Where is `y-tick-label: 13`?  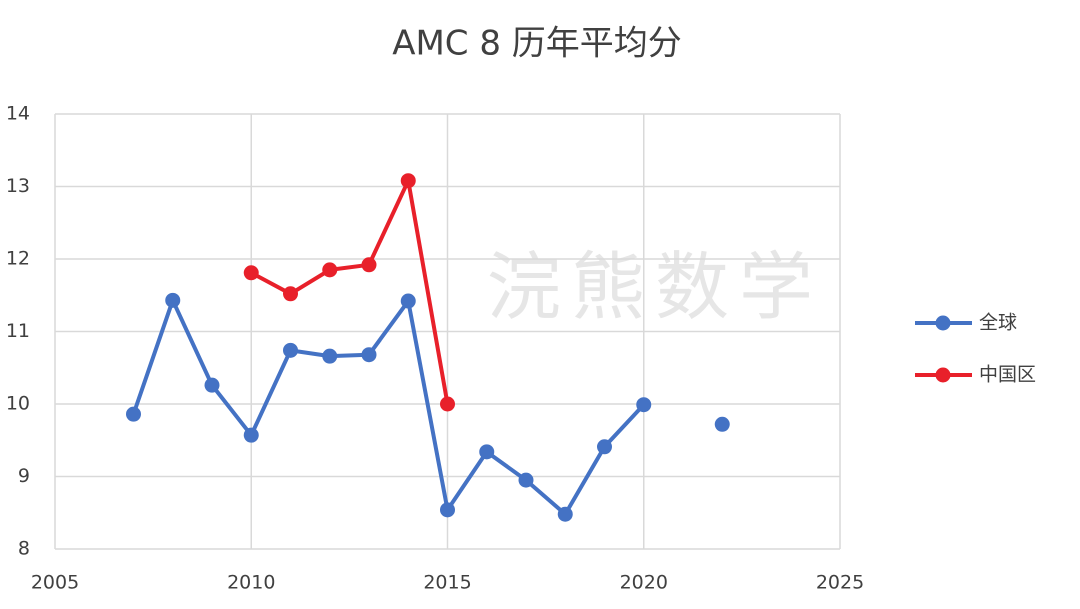
y-tick-label: 13 is located at coordinates (18, 186).